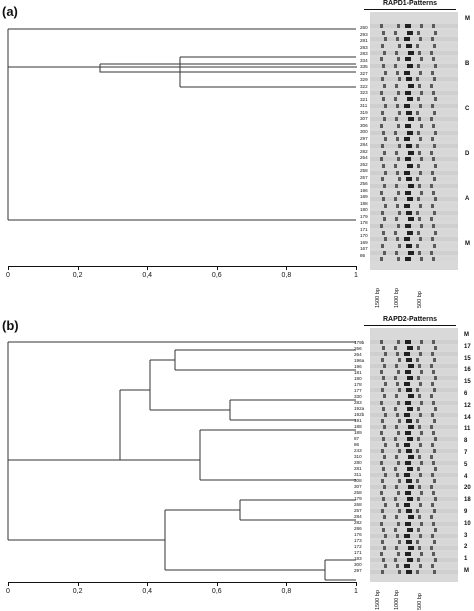 This screenshot has width=474, height=611. Describe the element at coordinates (364, 47) in the screenshot. I see `sample-label: 283` at that location.